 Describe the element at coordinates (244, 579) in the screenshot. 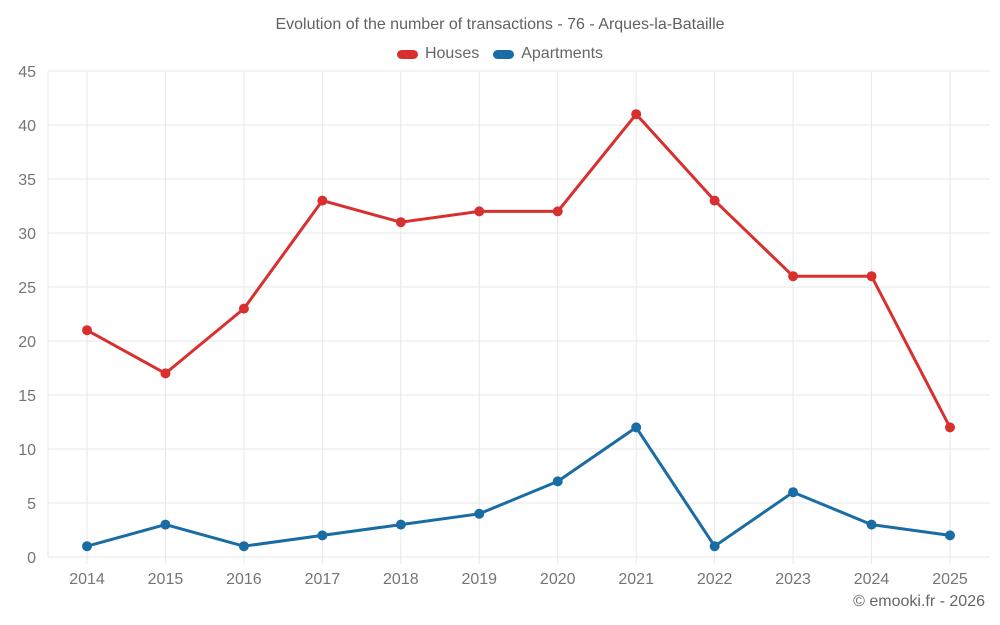

I see `x-axis-tick-label: 2016` at that location.